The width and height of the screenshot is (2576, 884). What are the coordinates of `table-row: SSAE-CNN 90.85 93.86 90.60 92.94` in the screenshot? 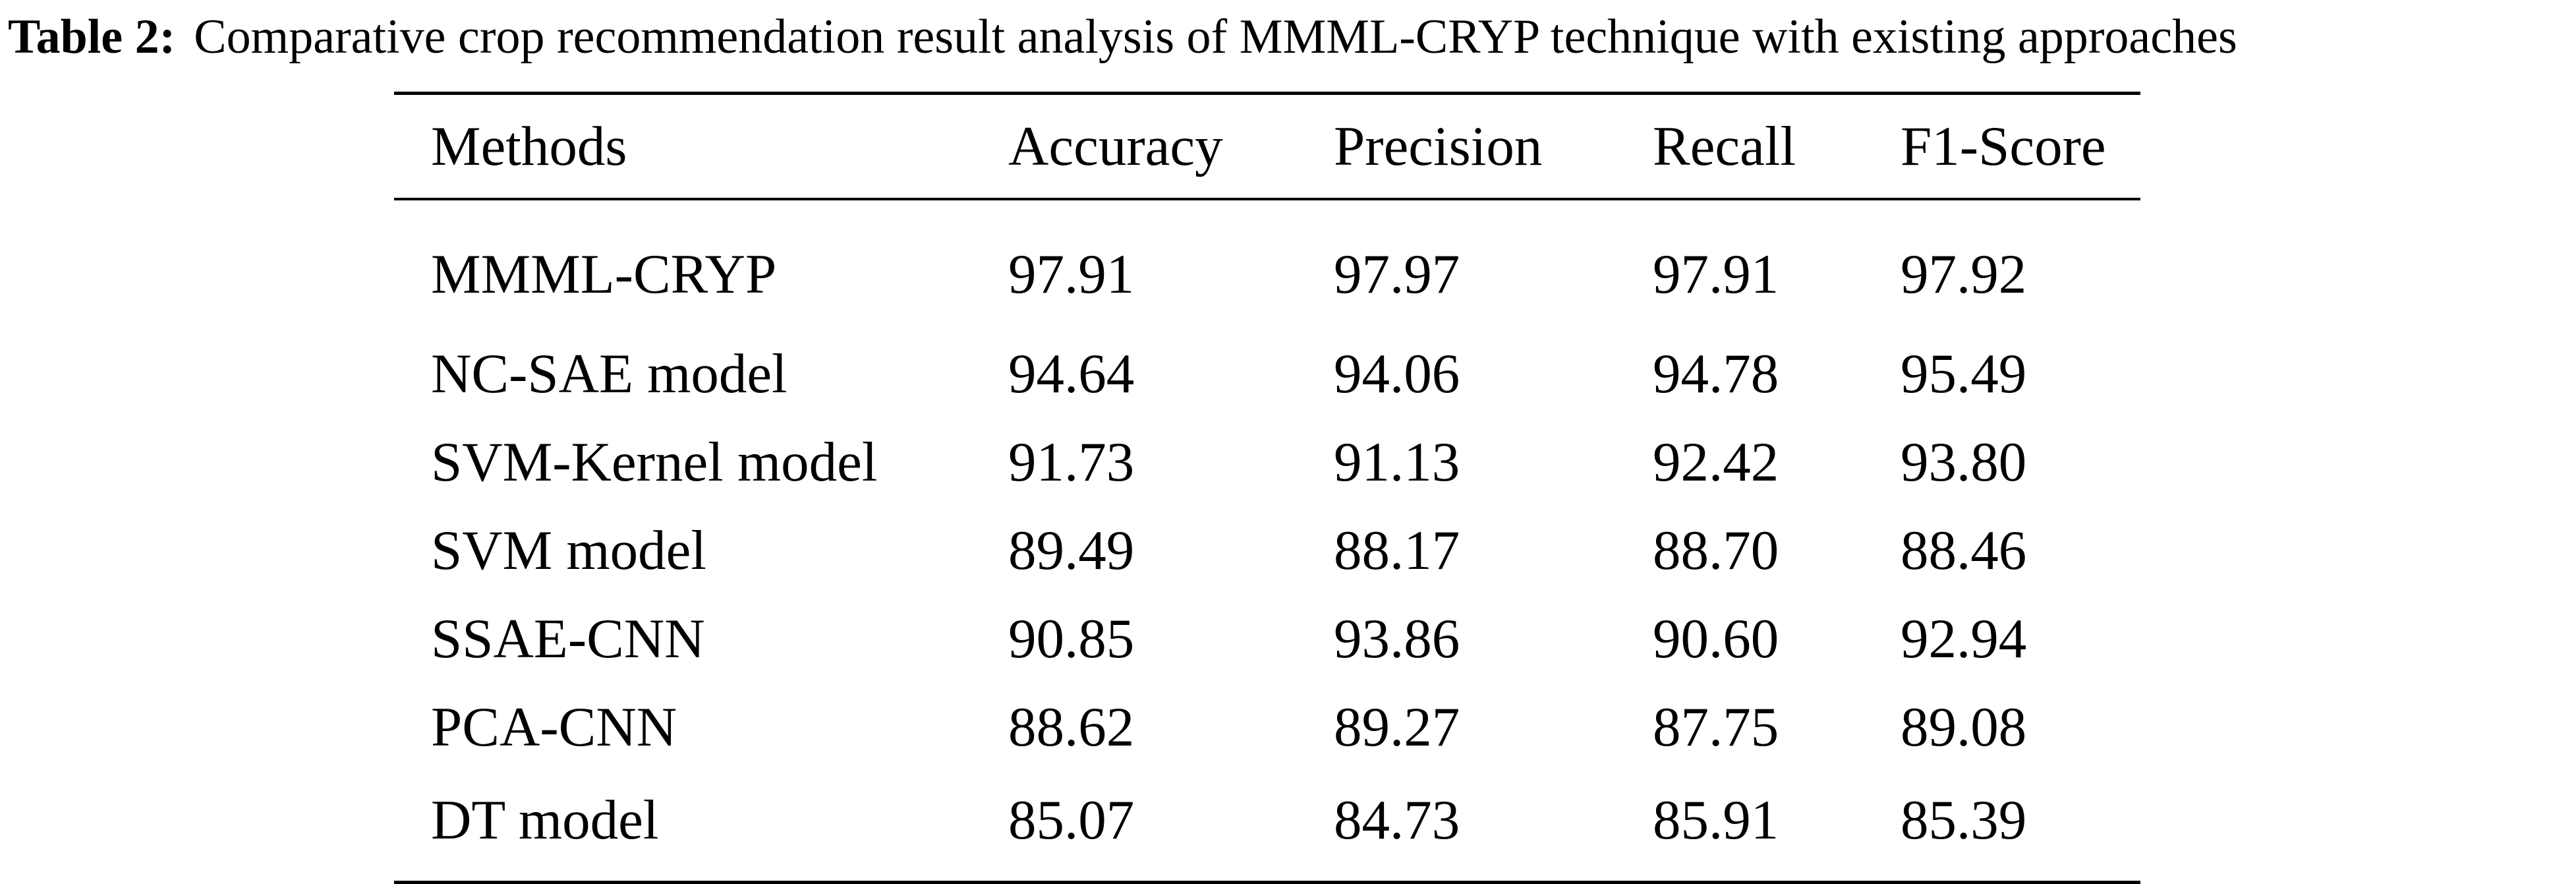 It's located at (1267, 639).